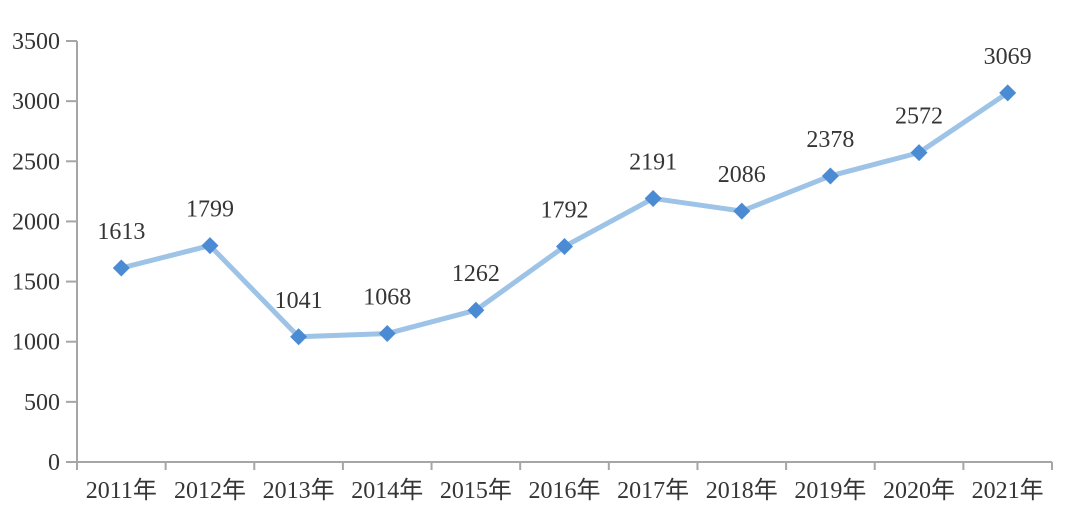 The image size is (1080, 528). Describe the element at coordinates (742, 175) in the screenshot. I see `data-label: 2086` at that location.